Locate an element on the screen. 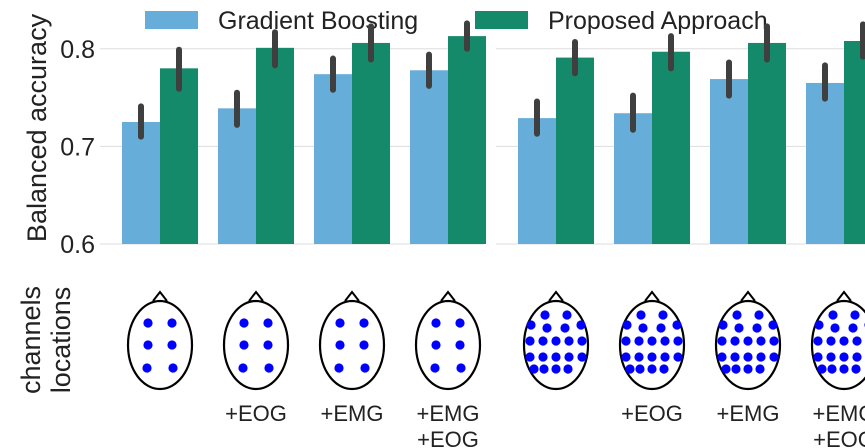  legend-label-2: Proposed Approach is located at coordinates (658, 21).